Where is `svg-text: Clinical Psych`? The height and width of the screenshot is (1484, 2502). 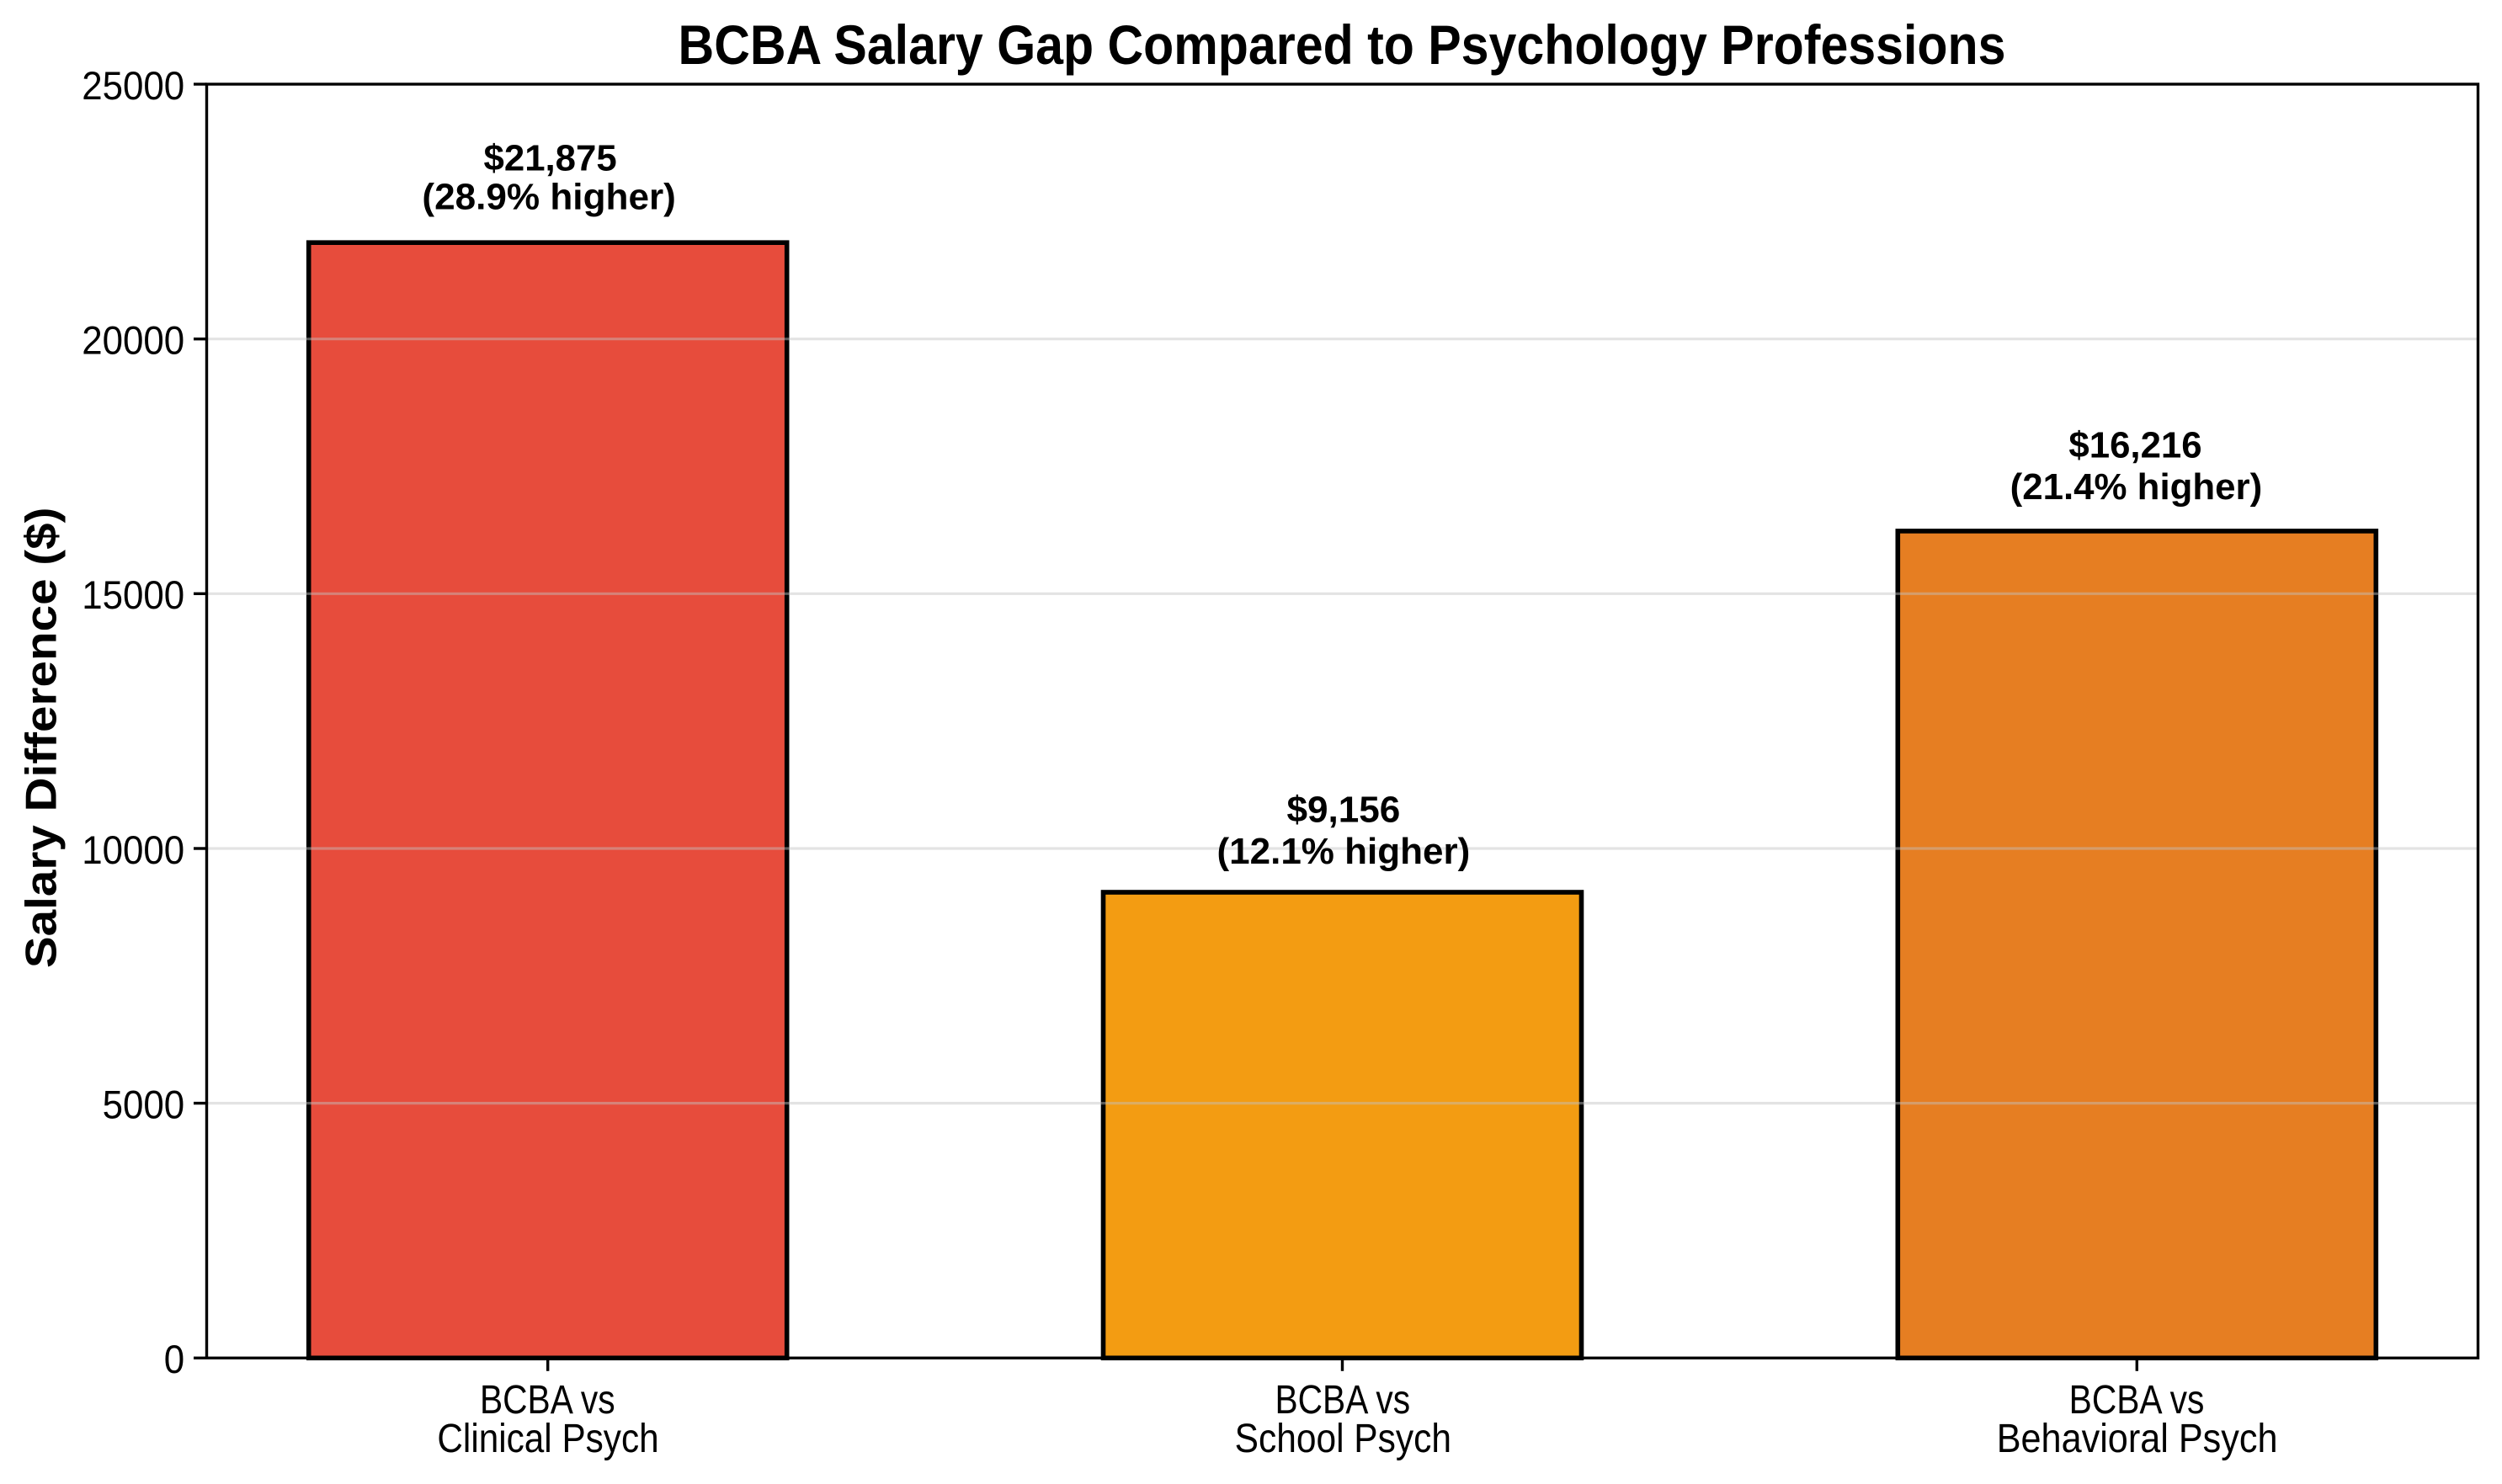
svg-text: Clinical Psych is located at coordinates (547, 1437).